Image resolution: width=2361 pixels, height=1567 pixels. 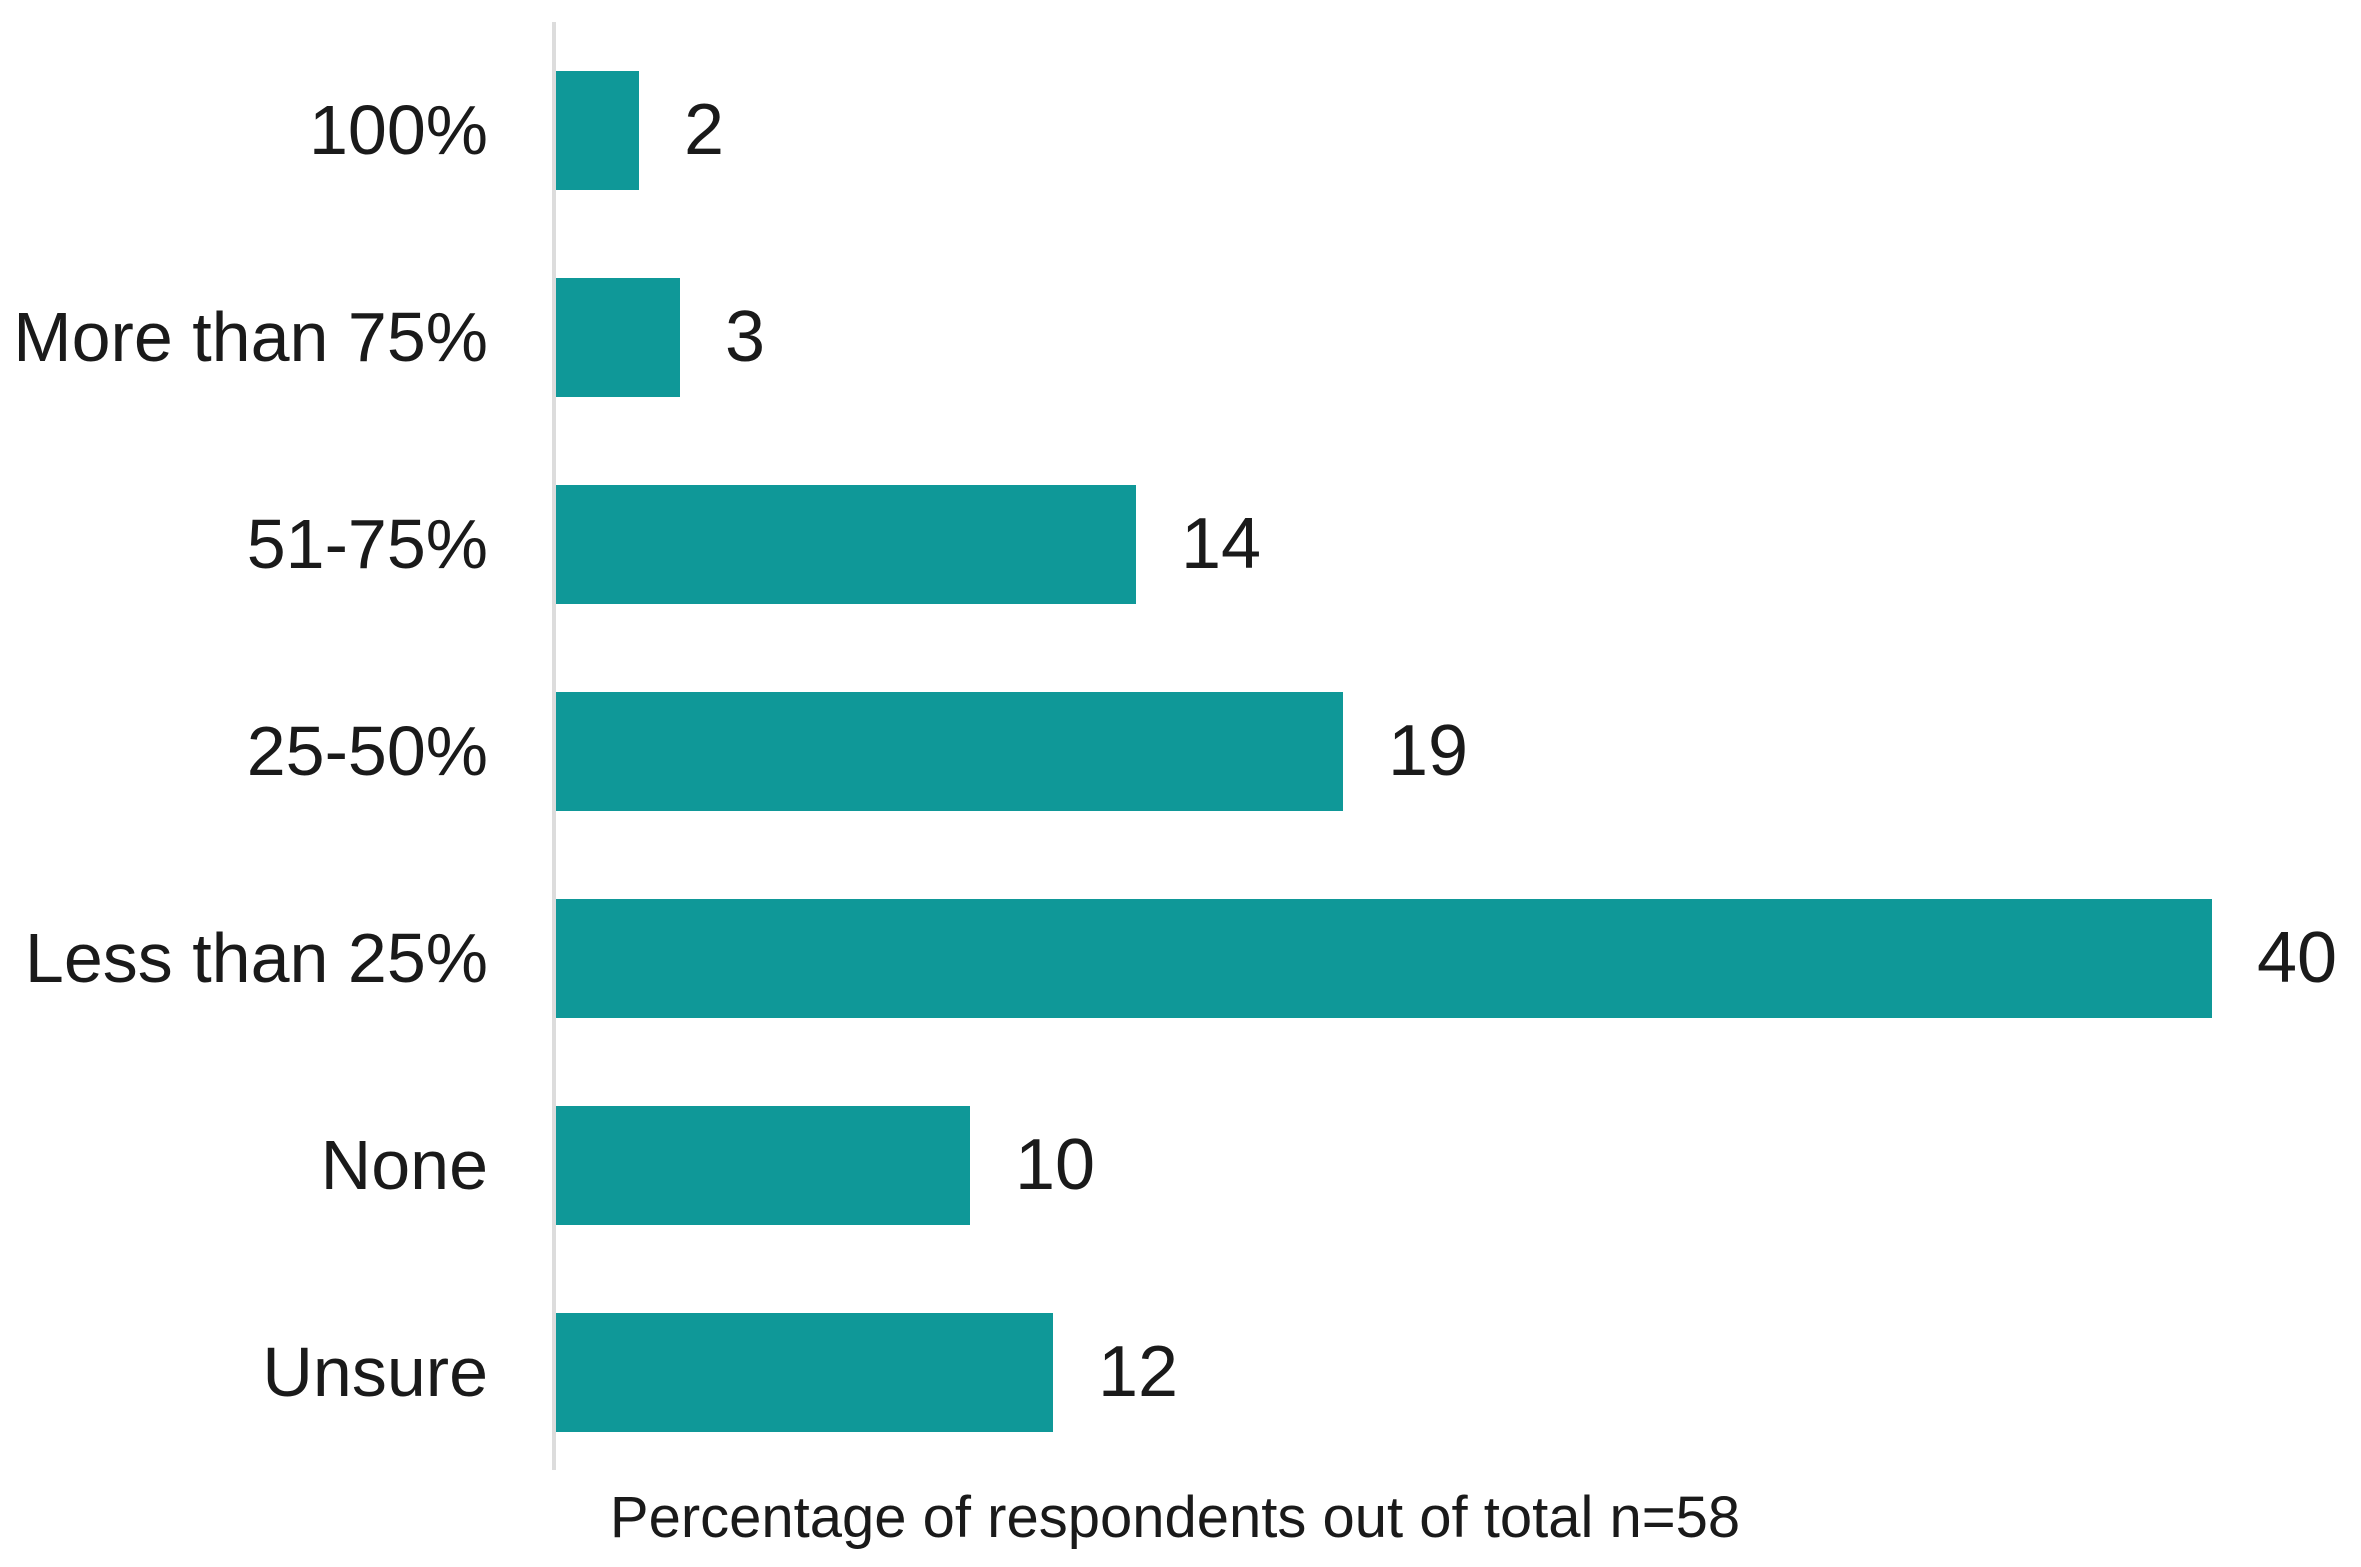 I want to click on bar-value-label: 19, so click(x=1428, y=751).